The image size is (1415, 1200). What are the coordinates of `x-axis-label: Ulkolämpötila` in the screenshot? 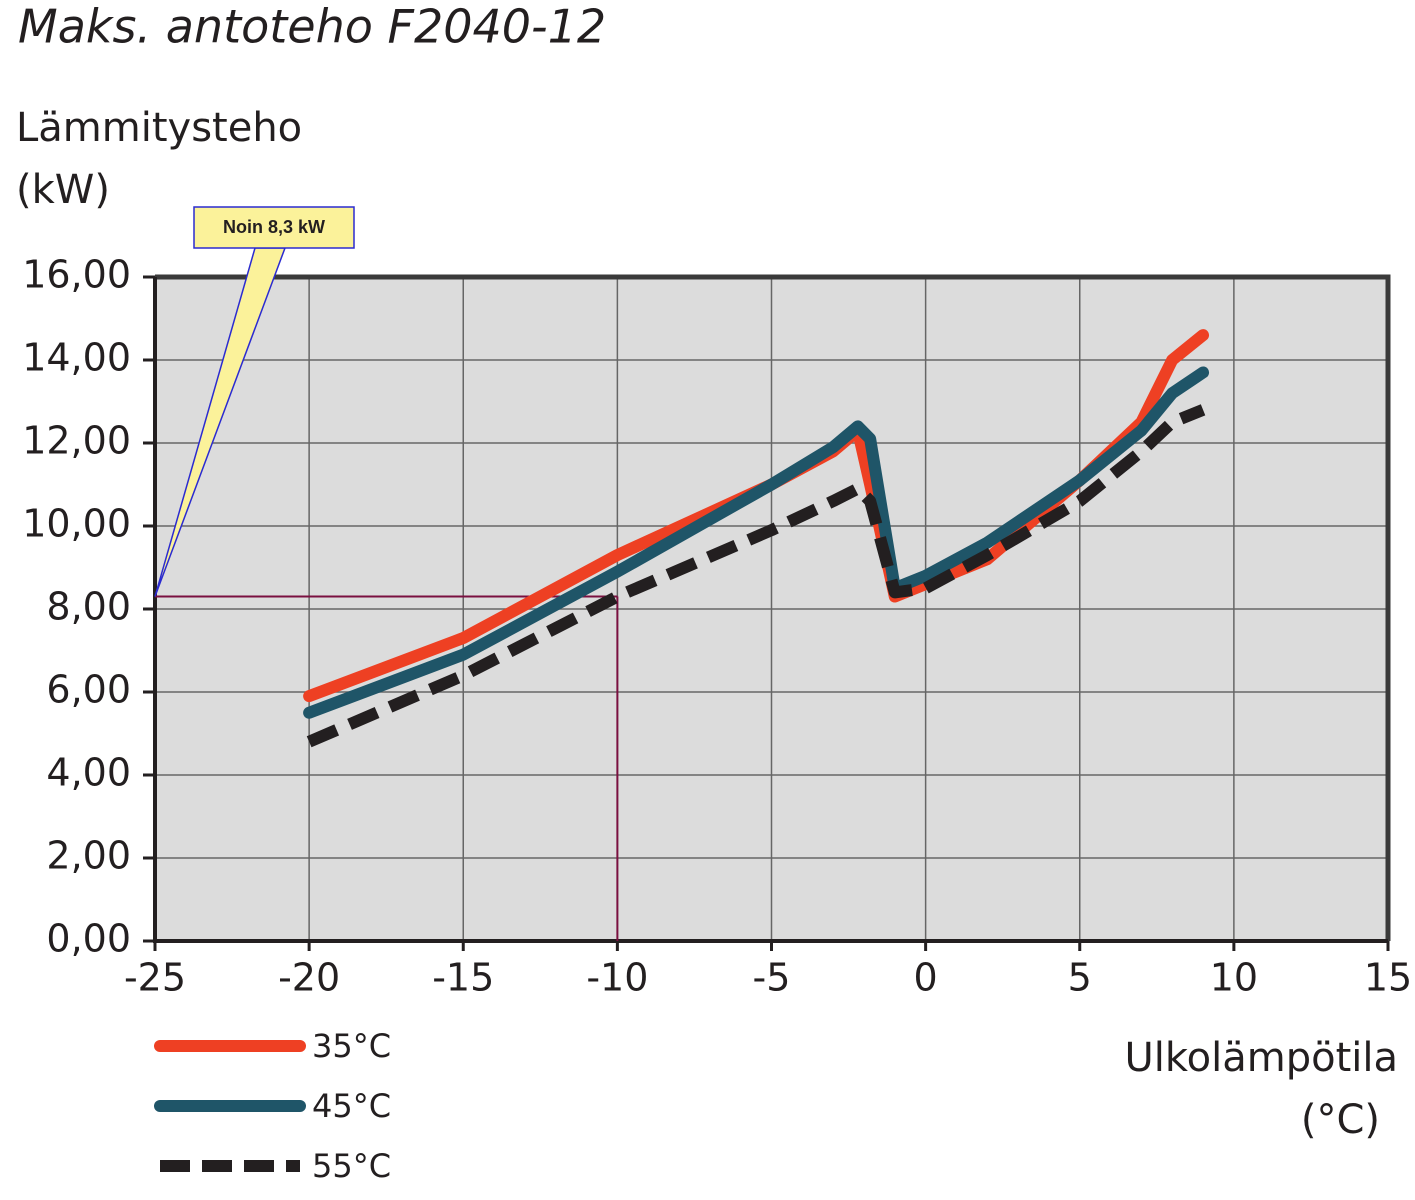 It's located at (1261, 1058).